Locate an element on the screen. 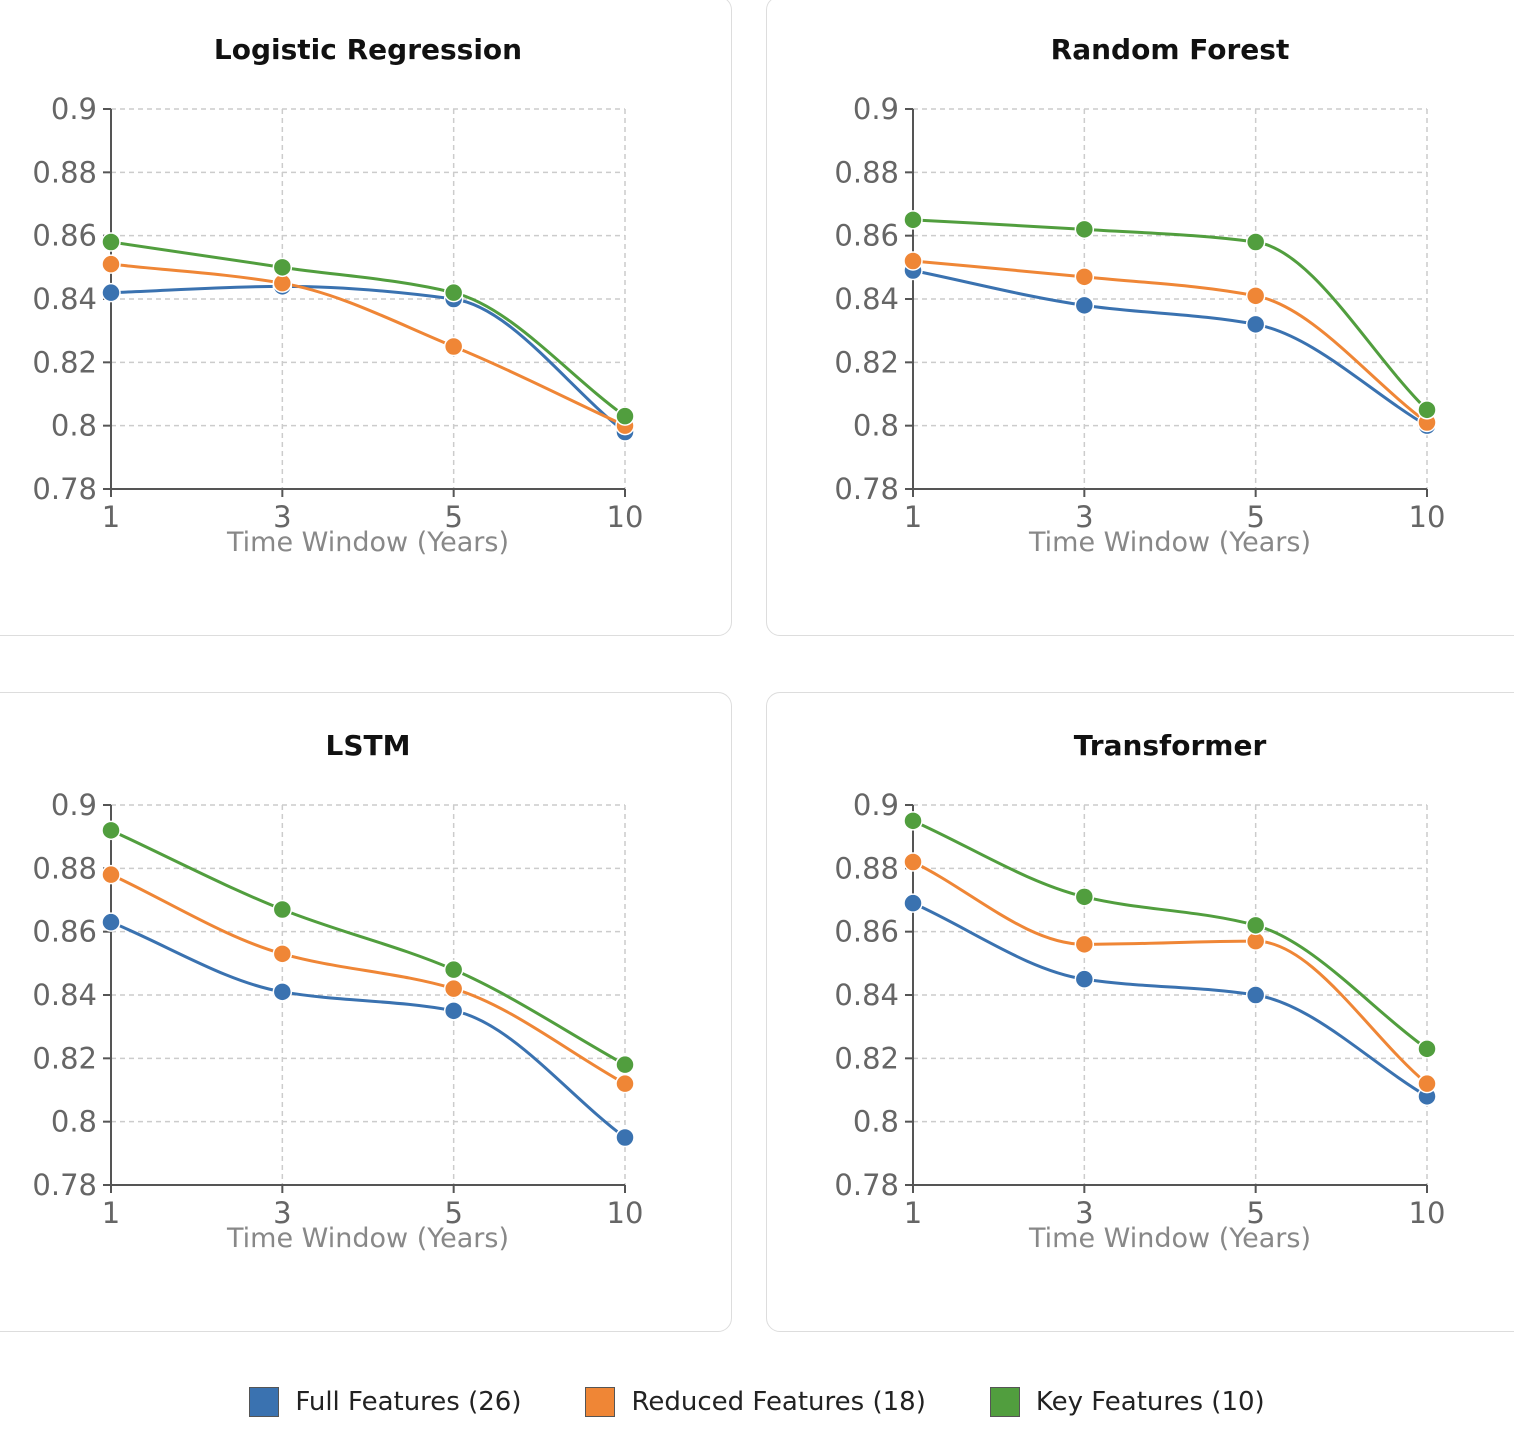 The height and width of the screenshot is (1456, 1514). legend-label: Full Features (26) is located at coordinates (408, 1402).